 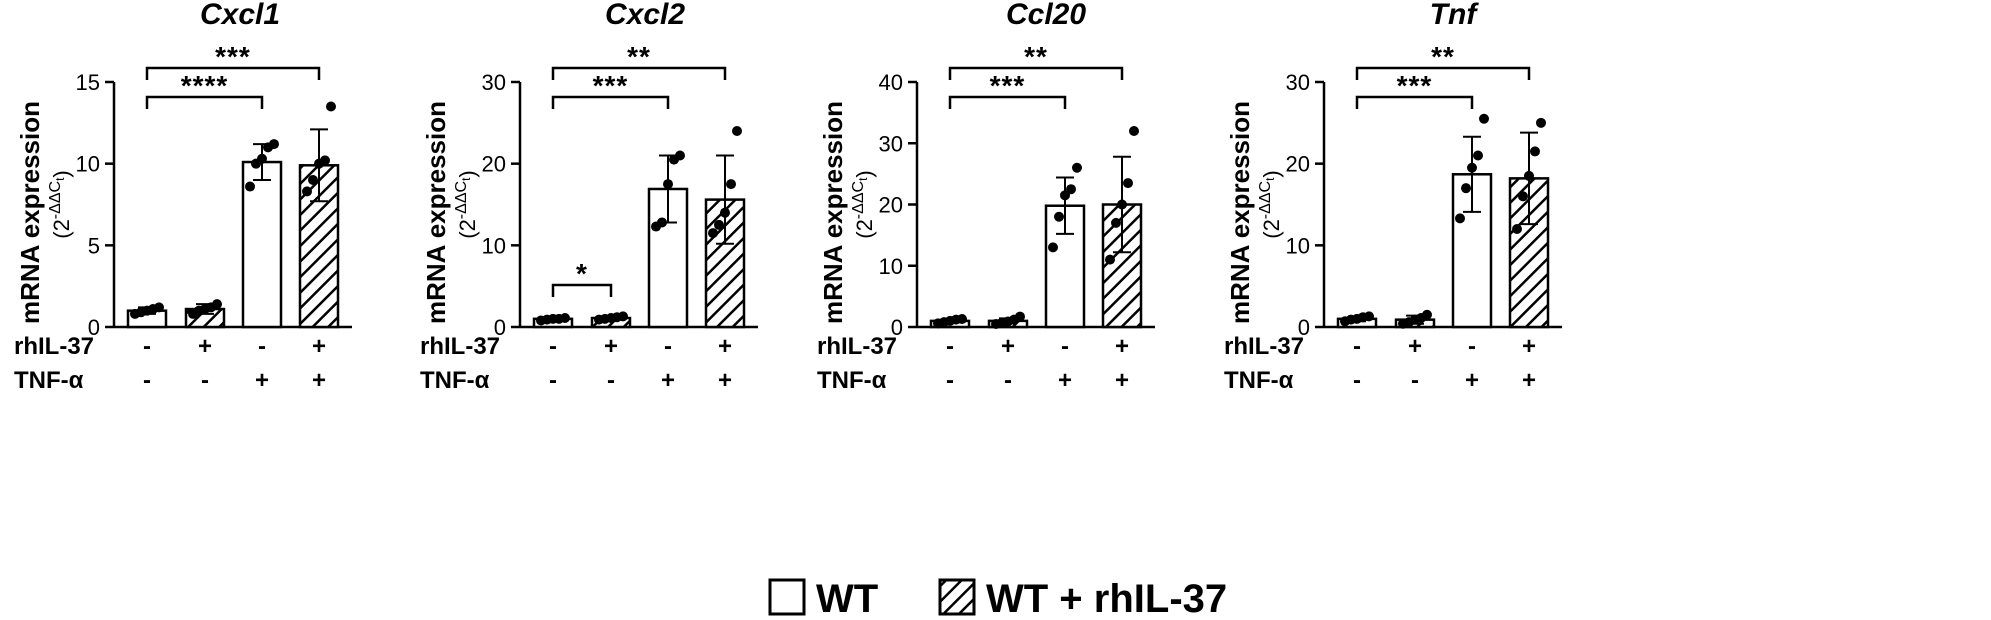 What do you see at coordinates (1443, 60) in the screenshot?
I see `significance-bracket: **` at bounding box center [1443, 60].